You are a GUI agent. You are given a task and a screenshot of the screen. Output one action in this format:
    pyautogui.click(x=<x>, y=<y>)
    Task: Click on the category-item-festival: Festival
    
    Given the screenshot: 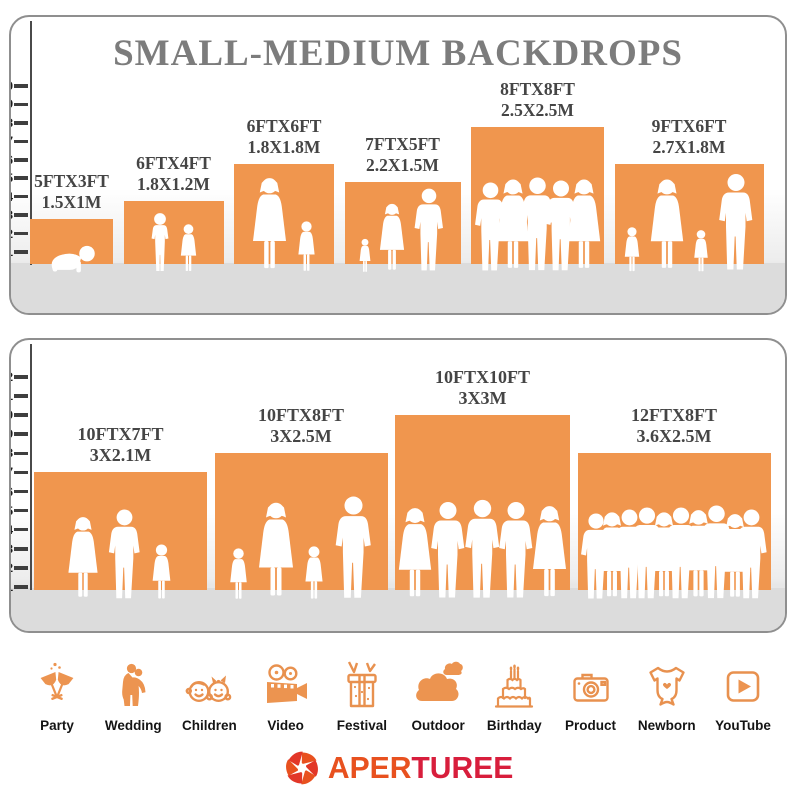 What is the action you would take?
    pyautogui.click(x=362, y=696)
    